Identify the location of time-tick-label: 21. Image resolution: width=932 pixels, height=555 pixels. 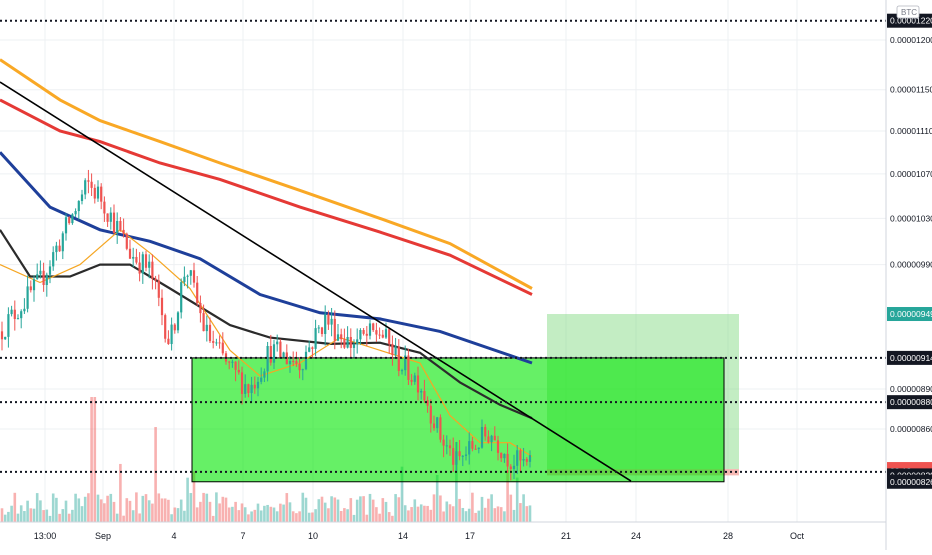
(566, 536).